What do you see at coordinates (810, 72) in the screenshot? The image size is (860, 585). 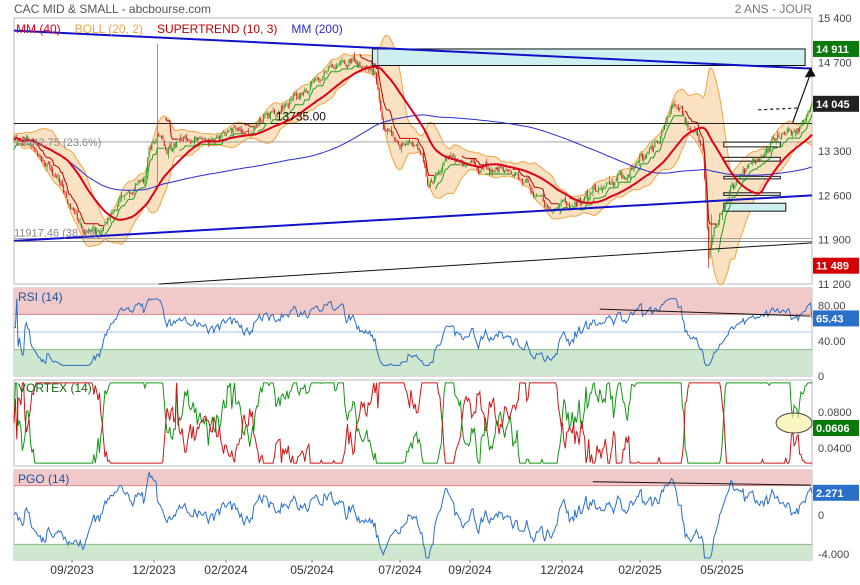 I see `projection-arrow-head` at bounding box center [810, 72].